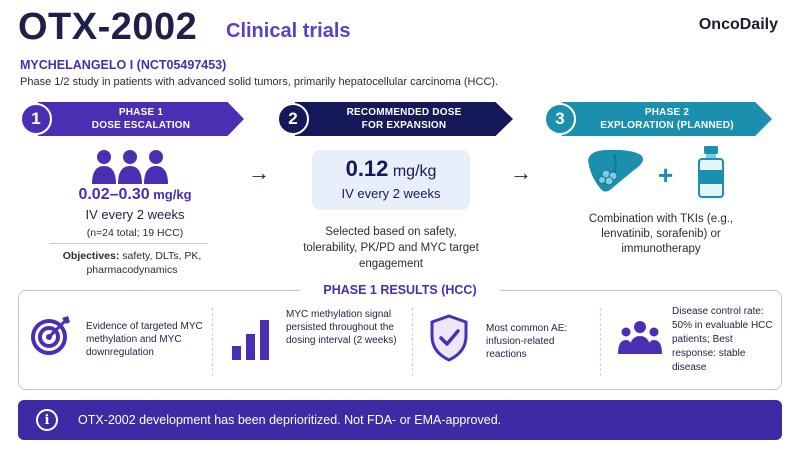  What do you see at coordinates (738, 24) in the screenshot?
I see `brand-logo: OncoDaily` at bounding box center [738, 24].